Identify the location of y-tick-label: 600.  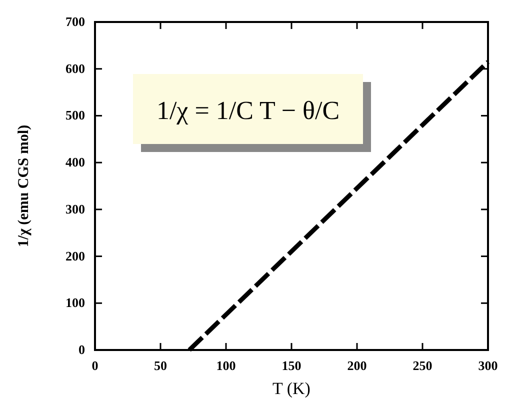
(75, 68).